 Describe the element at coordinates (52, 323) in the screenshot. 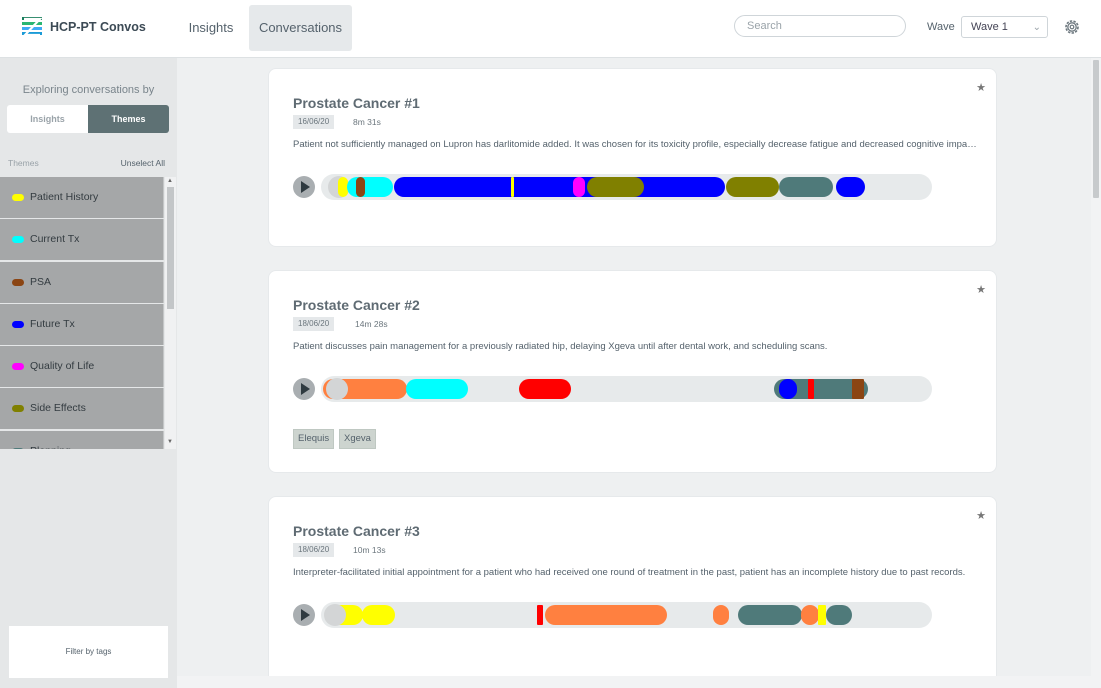

I see `theme-label: Future Tx` at that location.